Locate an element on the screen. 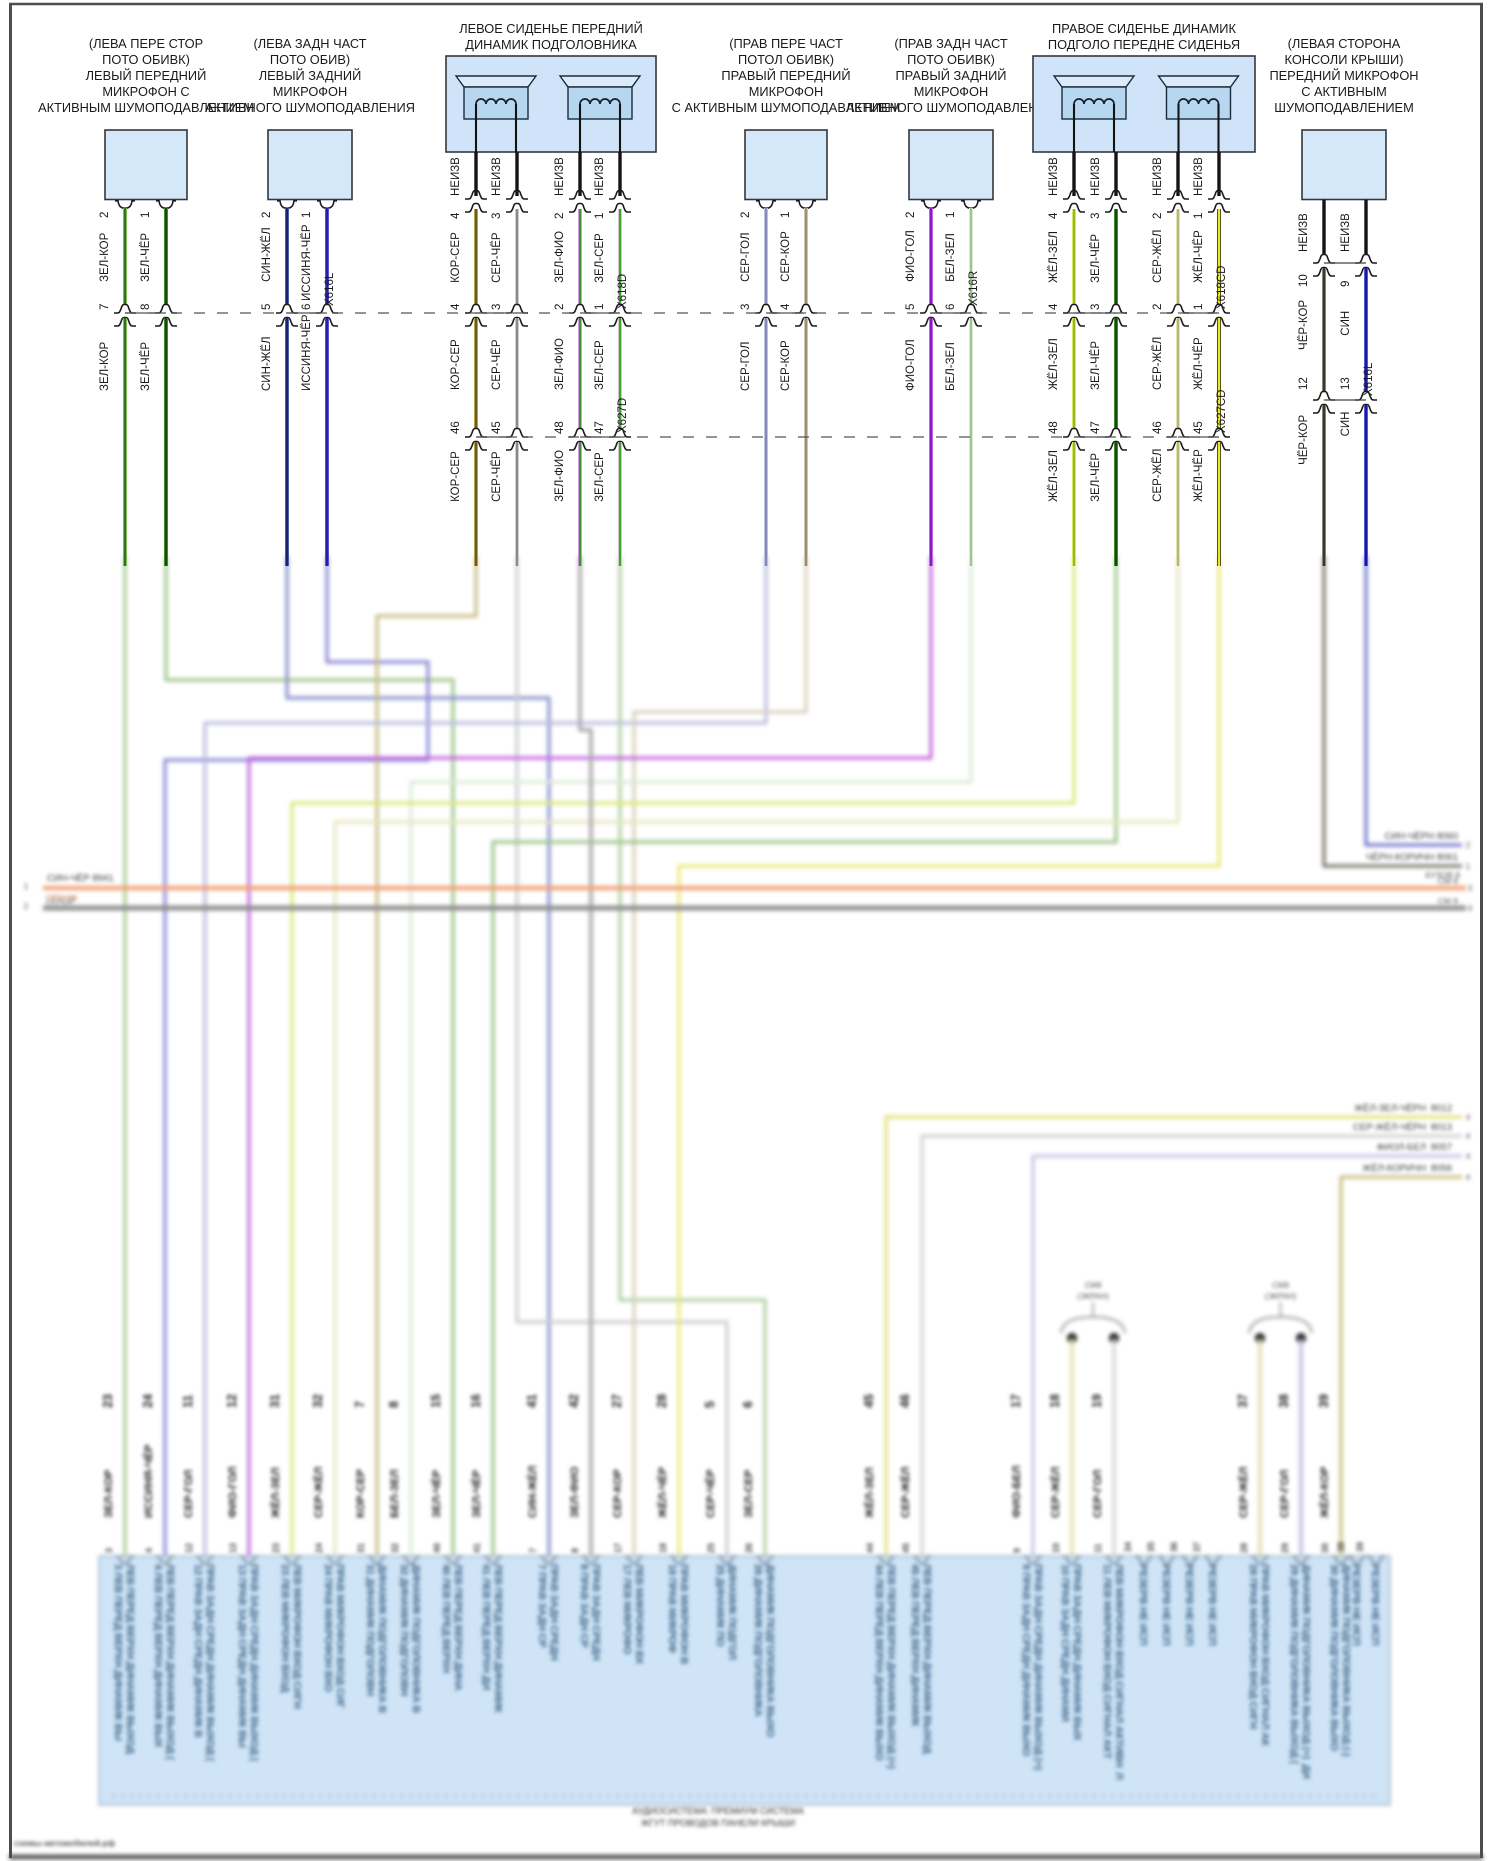 The height and width of the screenshot is (1861, 1500). svg-text: 32 ДИНАМИК ПОДГОЛОВН is located at coordinates (404, 1630).